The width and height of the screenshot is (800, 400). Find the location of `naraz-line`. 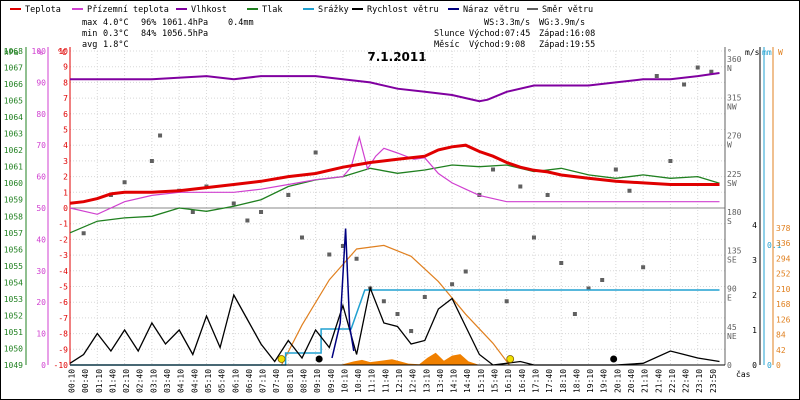

naraz-line is located at coordinates (343, 293).